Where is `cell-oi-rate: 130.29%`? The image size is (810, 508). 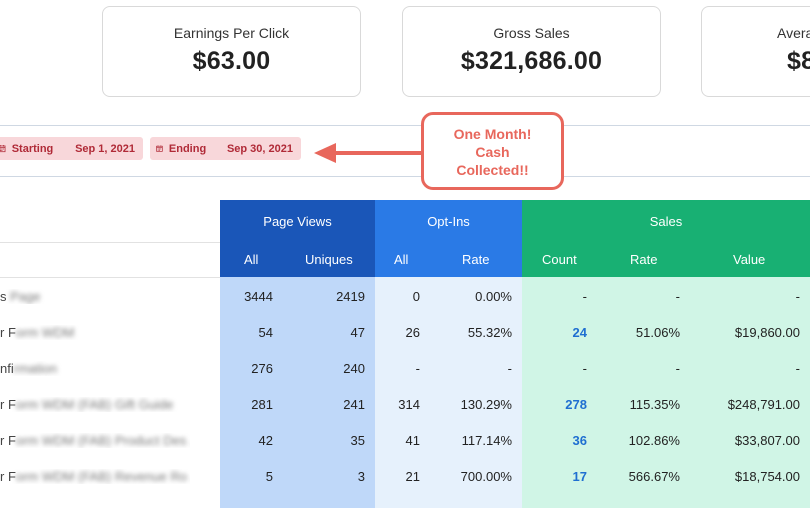 cell-oi-rate: 130.29% is located at coordinates (486, 404).